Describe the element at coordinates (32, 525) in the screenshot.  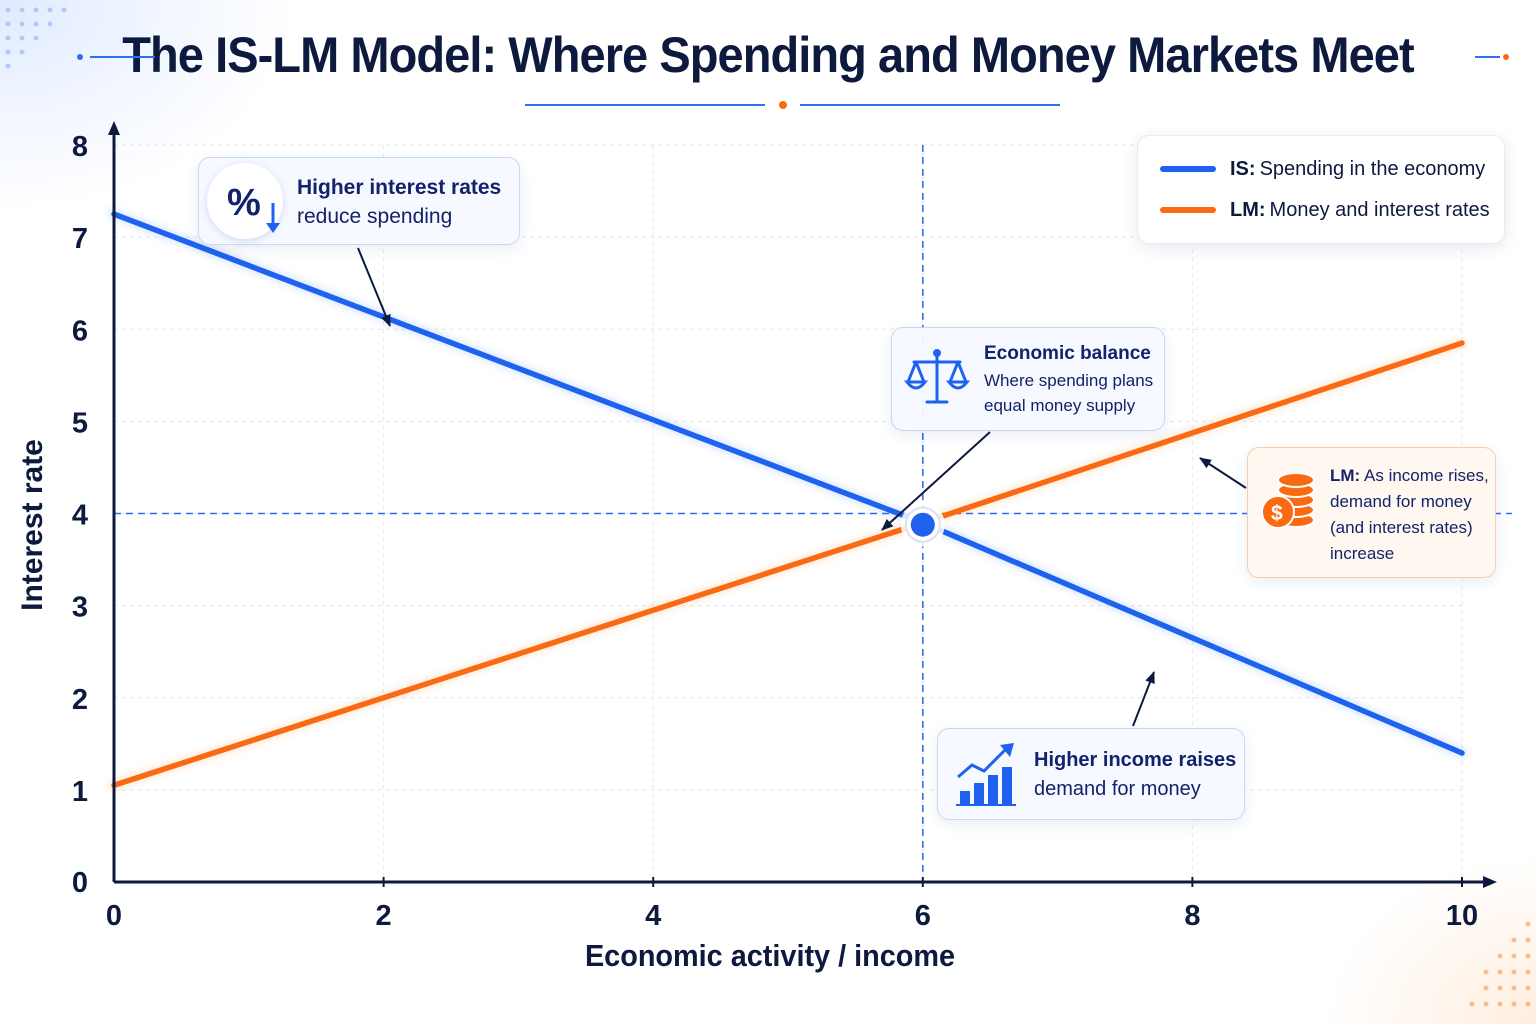
I see `y-axis-label: Interest rate` at that location.